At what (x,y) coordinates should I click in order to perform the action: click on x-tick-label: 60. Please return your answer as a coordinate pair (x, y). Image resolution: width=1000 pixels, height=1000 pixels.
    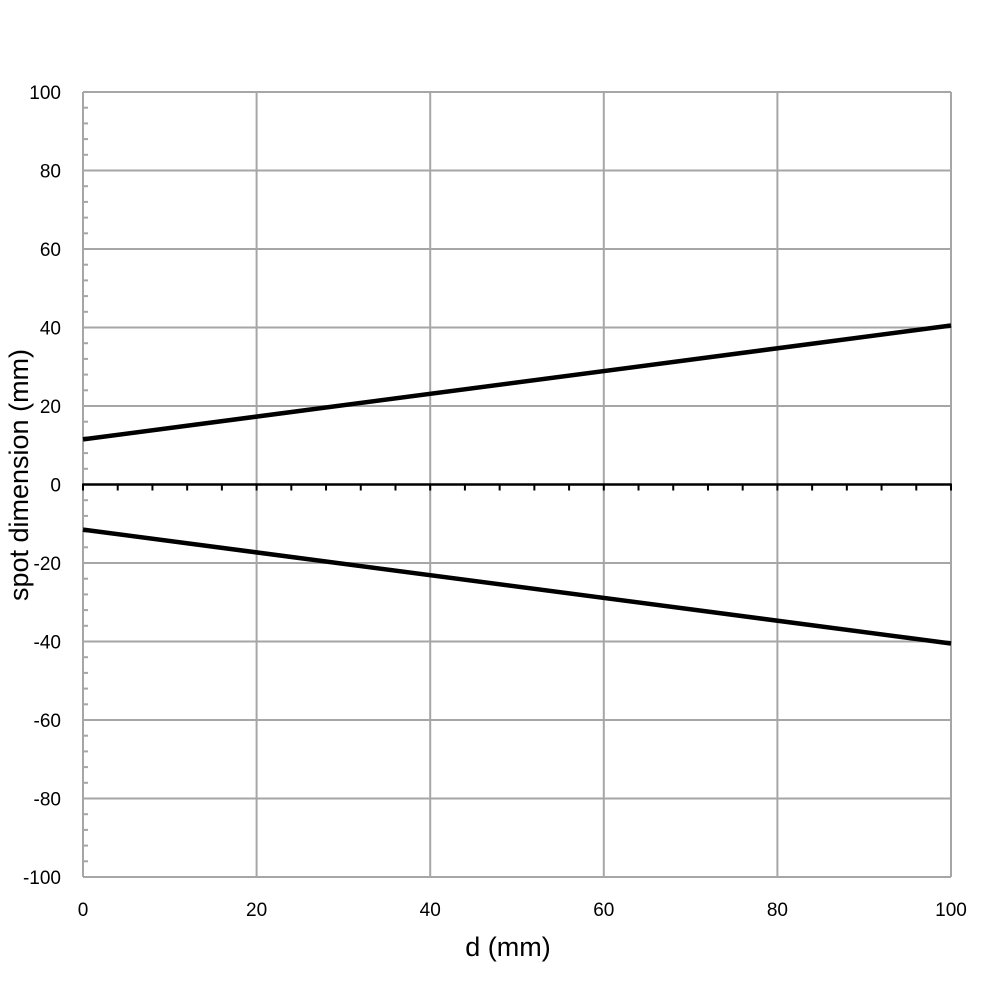
    Looking at the image, I should click on (603, 910).